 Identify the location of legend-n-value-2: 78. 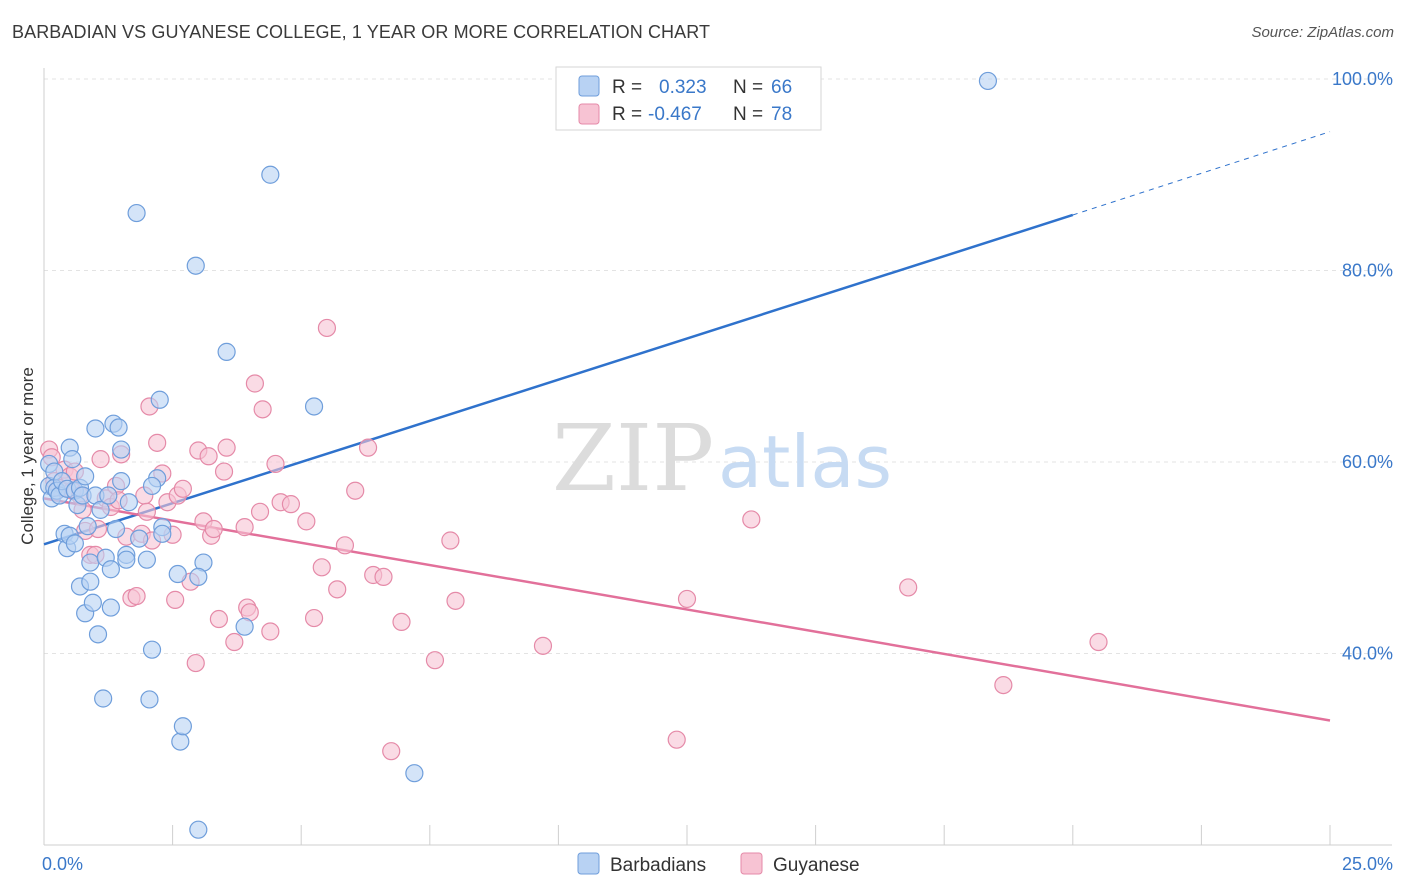
(781, 114).